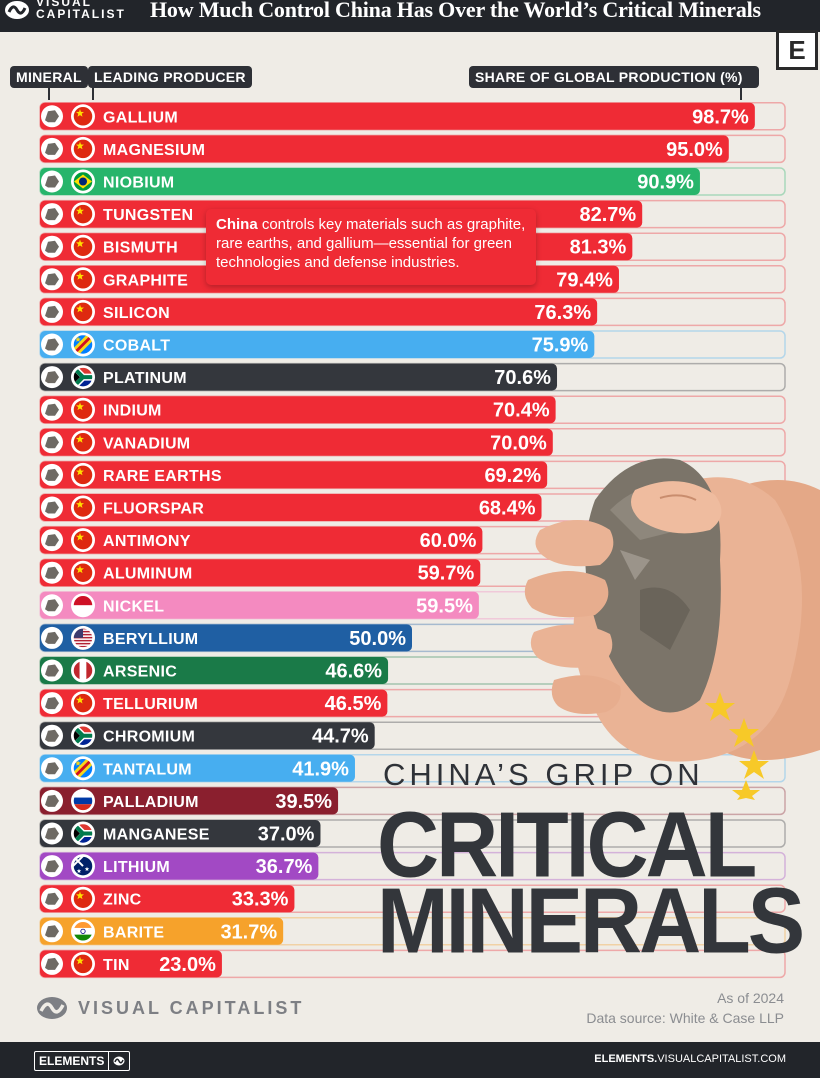 This screenshot has width=820, height=1078. What do you see at coordinates (52, 1008) in the screenshot?
I see `visual-capitalist-logo-icon` at bounding box center [52, 1008].